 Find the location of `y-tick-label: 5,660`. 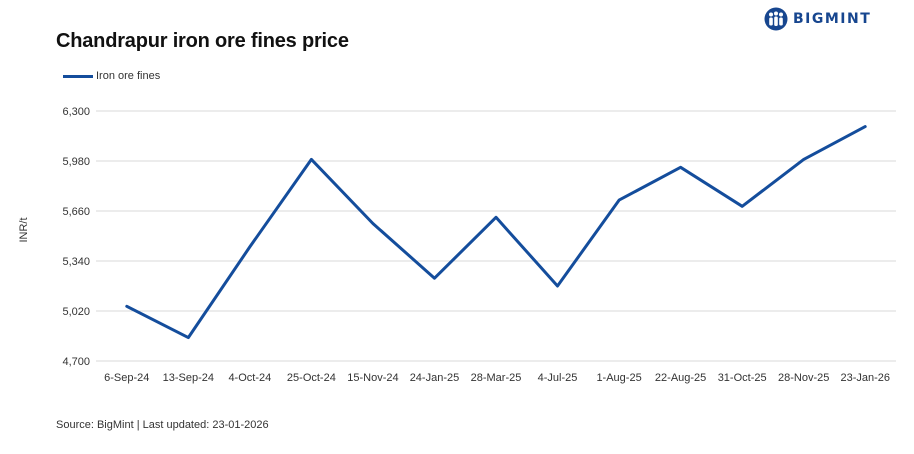

y-tick-label: 5,660 is located at coordinates (76, 212).